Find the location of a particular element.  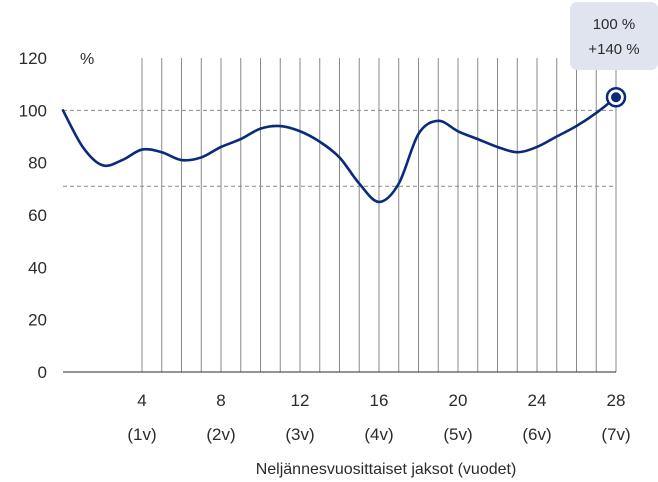

callout-change: +140 % is located at coordinates (613, 49).